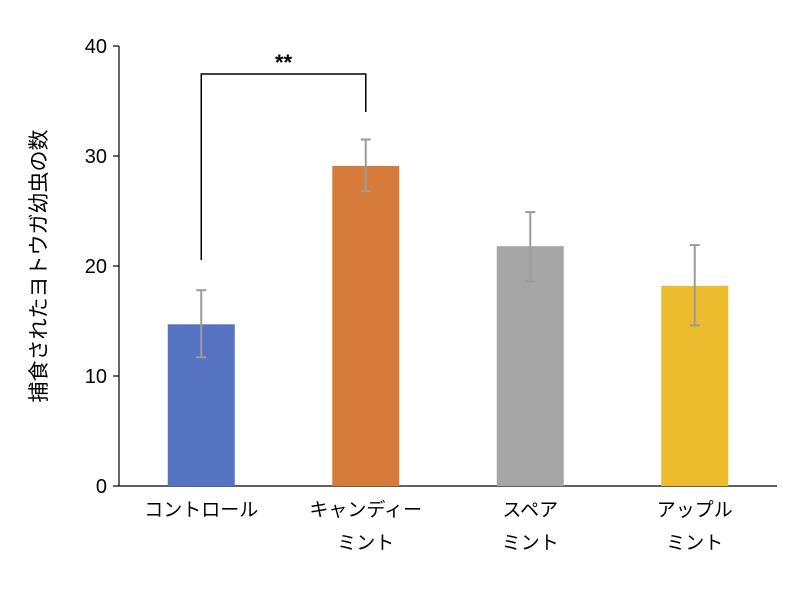  Describe the element at coordinates (101, 487) in the screenshot. I see `y-tick-label: 0` at that location.